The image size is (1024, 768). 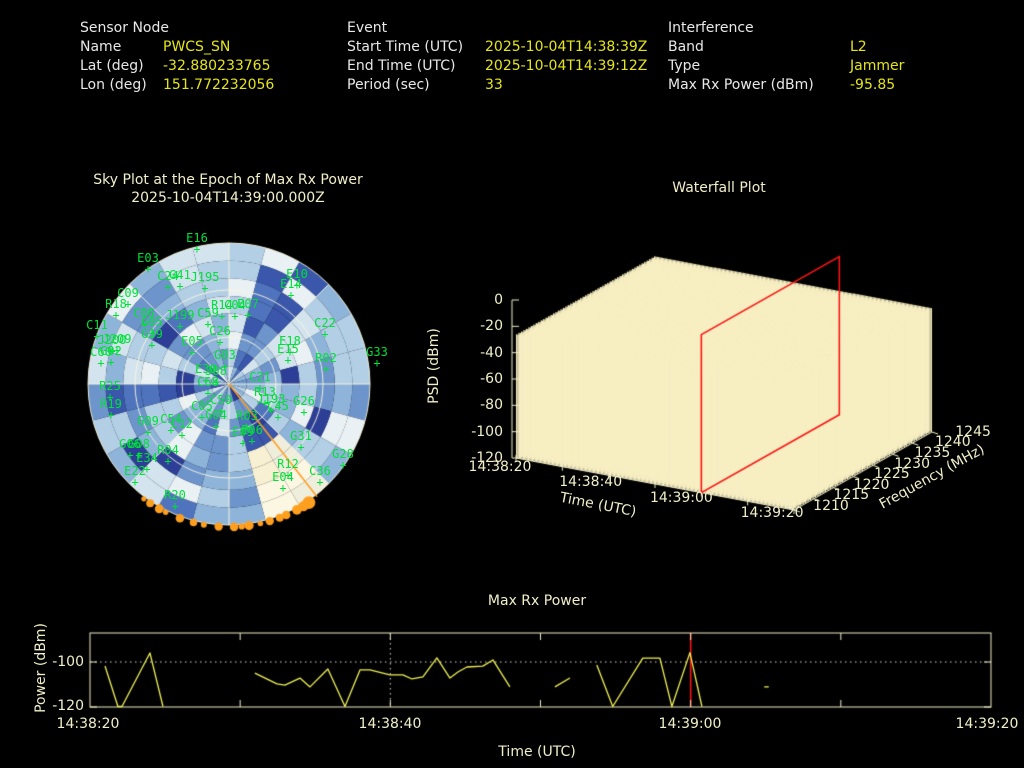 What do you see at coordinates (912, 463) in the screenshot?
I see `tick-label: 1230` at bounding box center [912, 463].